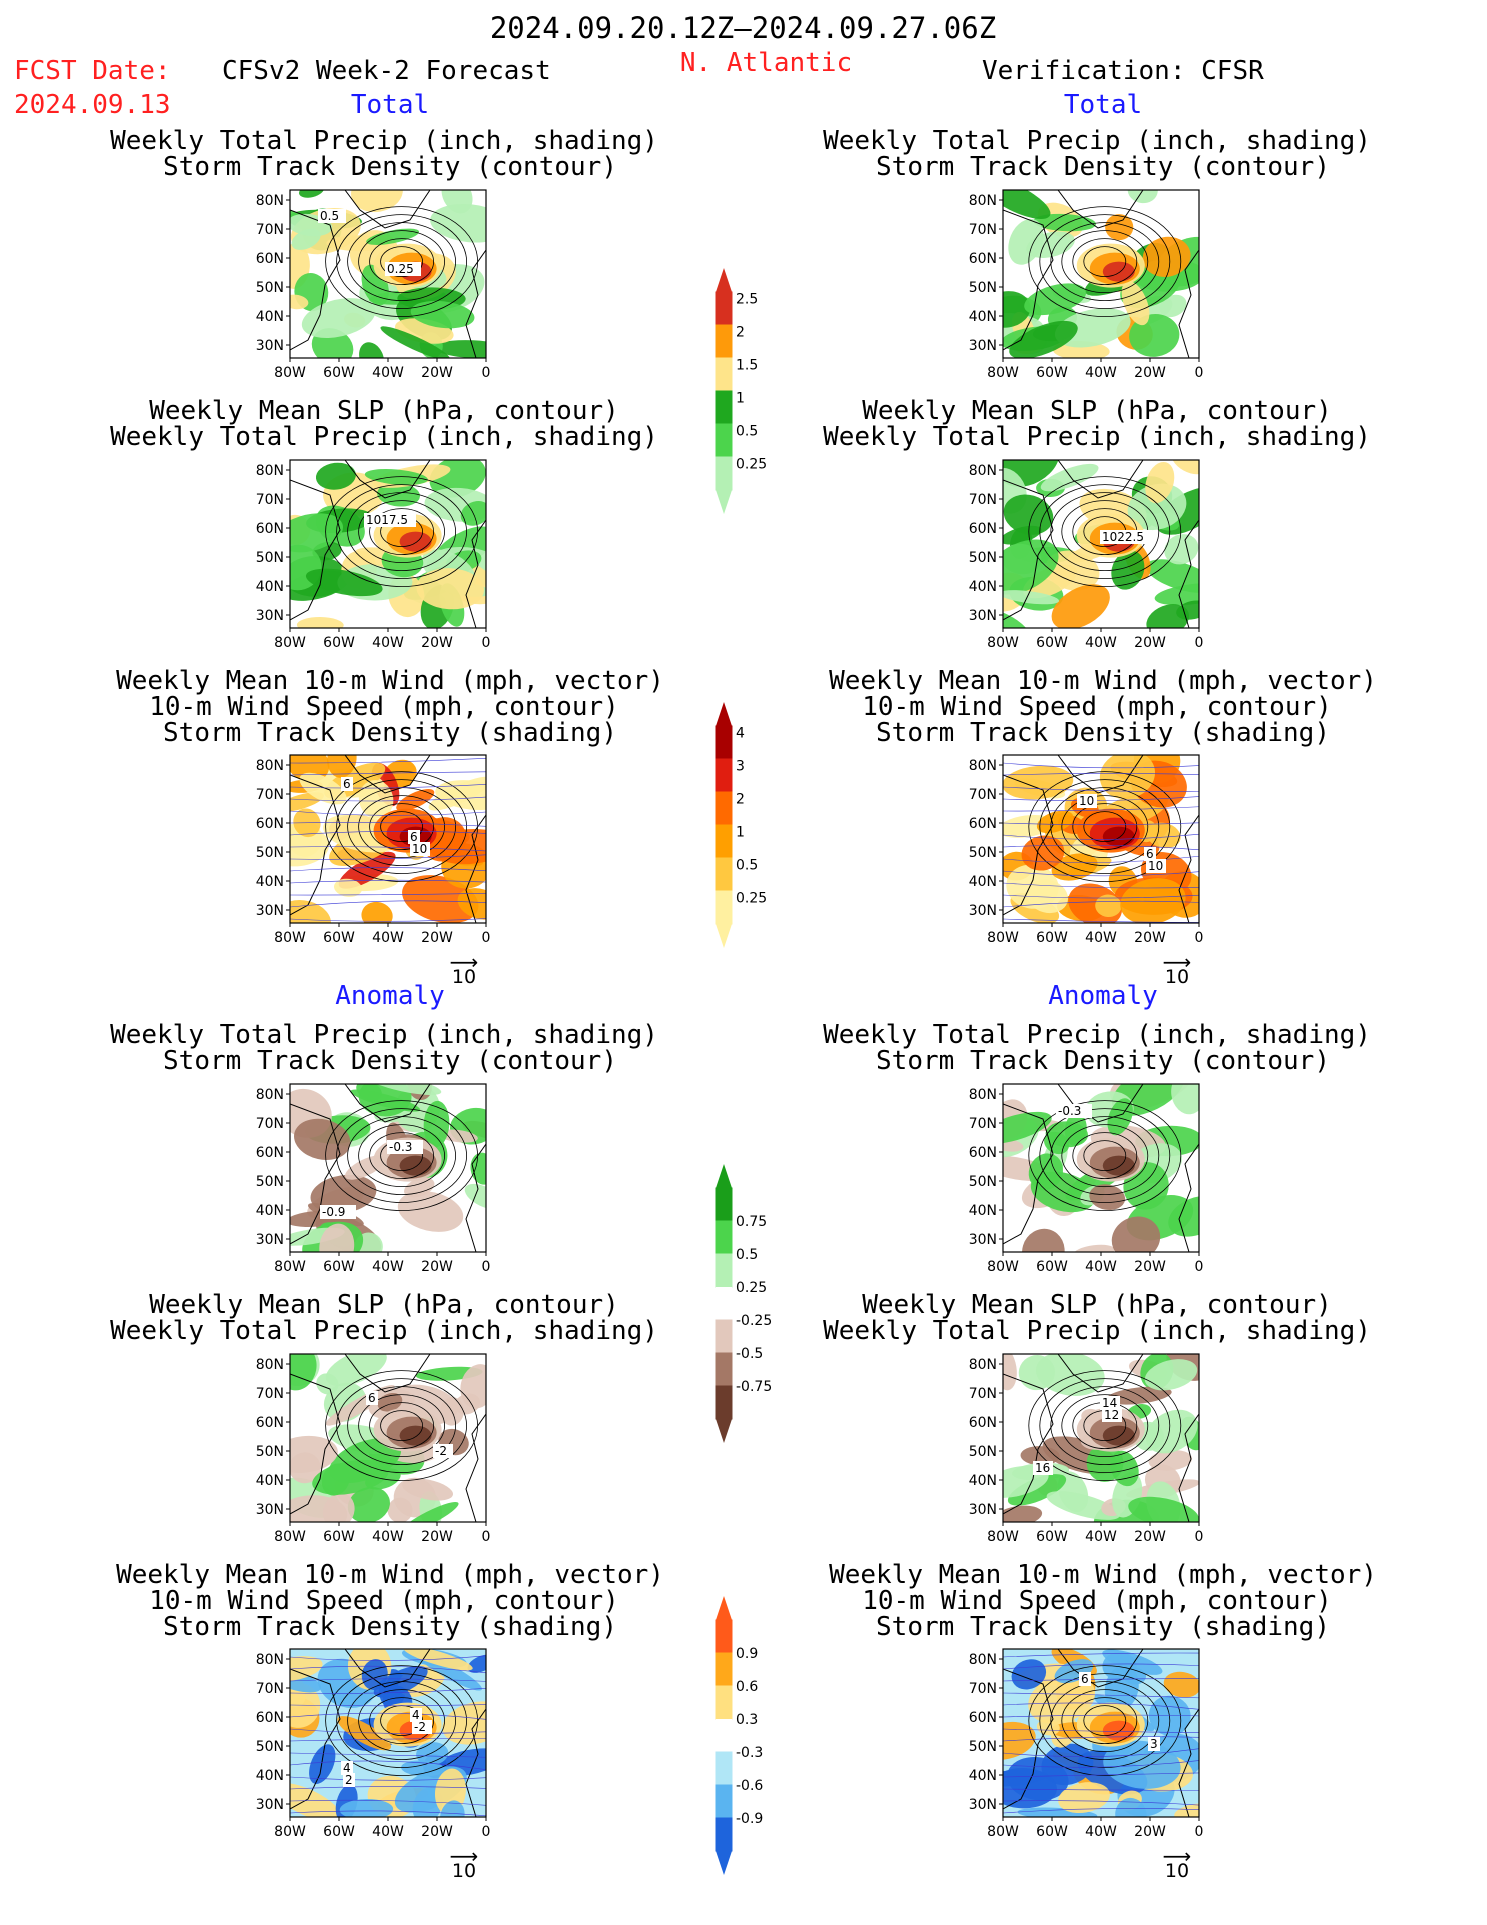 This screenshot has height=1925, width=1487. I want to click on contour-label: -0.3, so click(1069, 1111).